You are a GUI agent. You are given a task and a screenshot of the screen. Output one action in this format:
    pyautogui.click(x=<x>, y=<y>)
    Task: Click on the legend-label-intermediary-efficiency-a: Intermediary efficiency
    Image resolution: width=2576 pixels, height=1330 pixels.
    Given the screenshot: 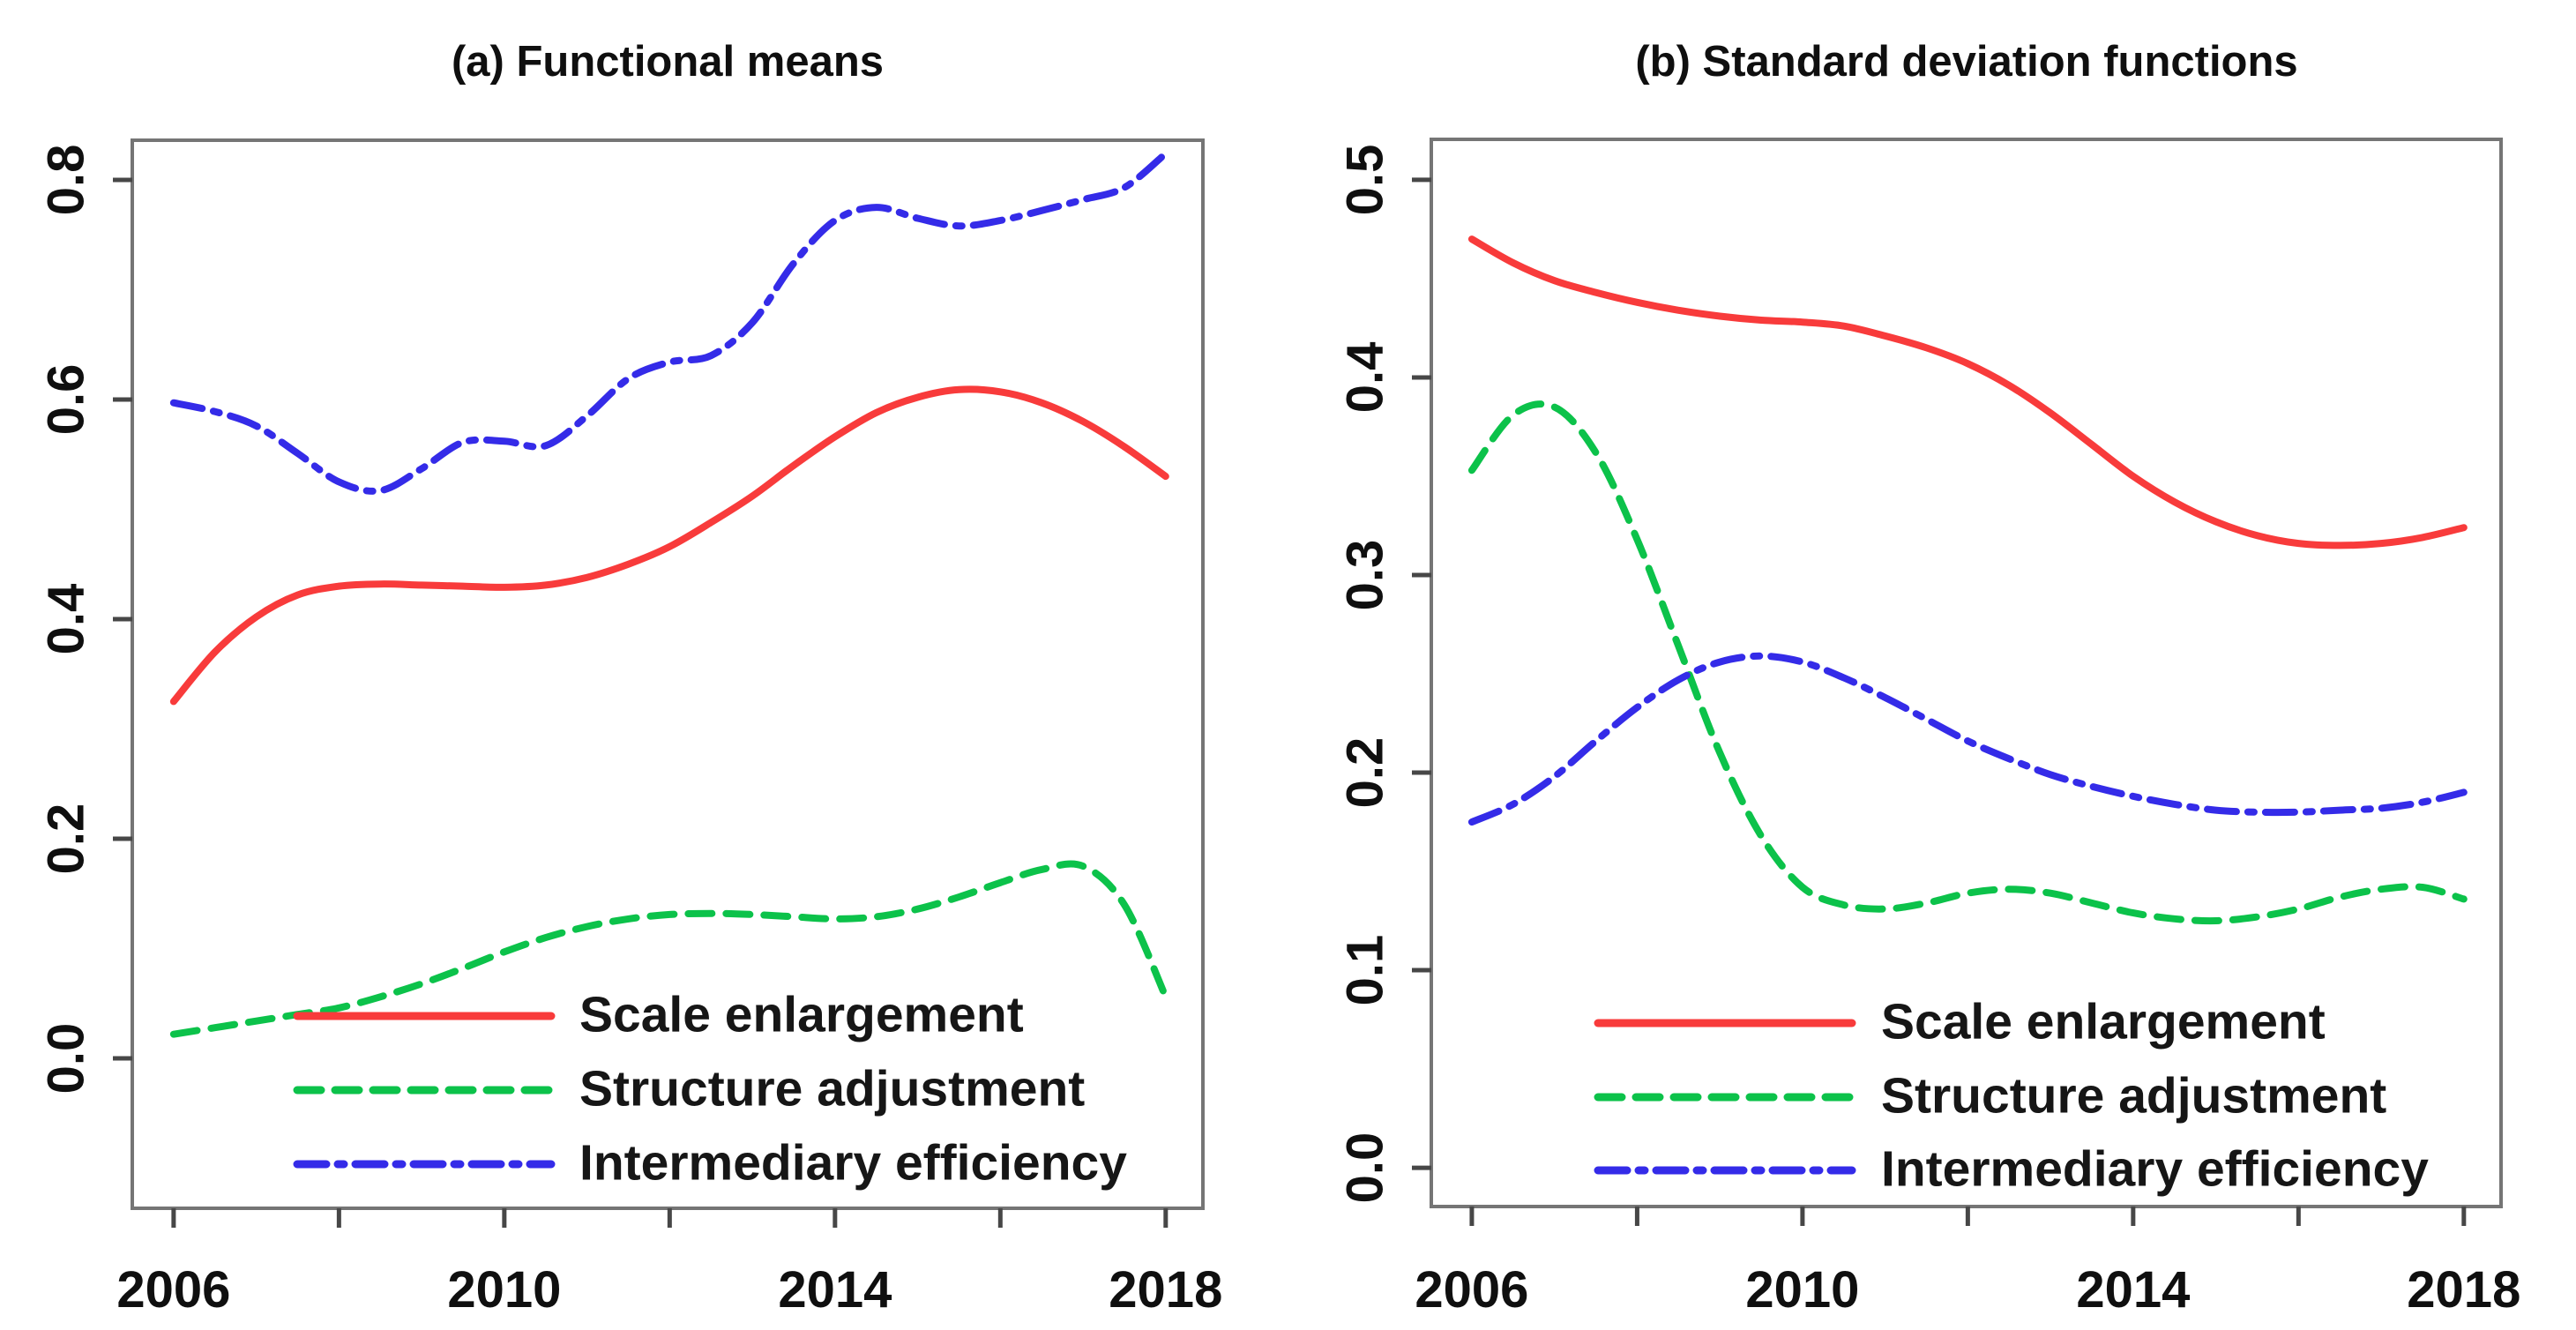 What is the action you would take?
    pyautogui.click(x=853, y=1163)
    